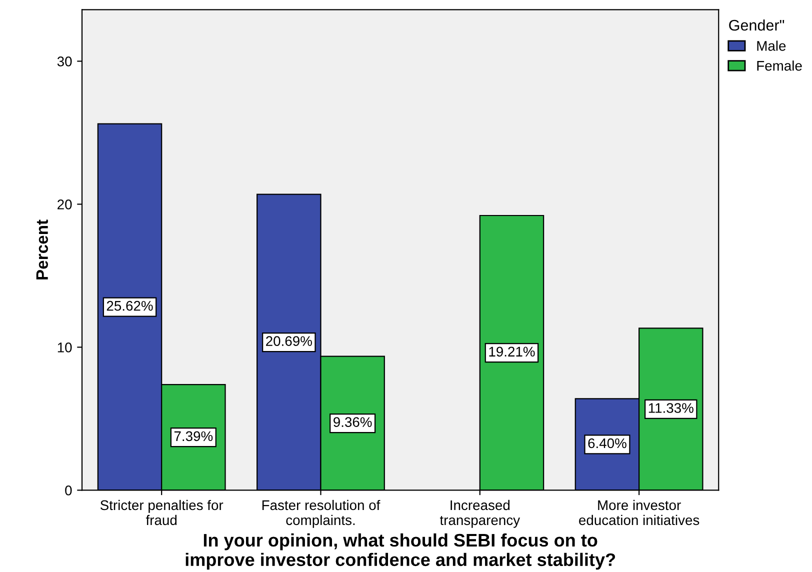 The image size is (812, 572). What do you see at coordinates (65, 347) in the screenshot?
I see `y-tick-label: 10` at bounding box center [65, 347].